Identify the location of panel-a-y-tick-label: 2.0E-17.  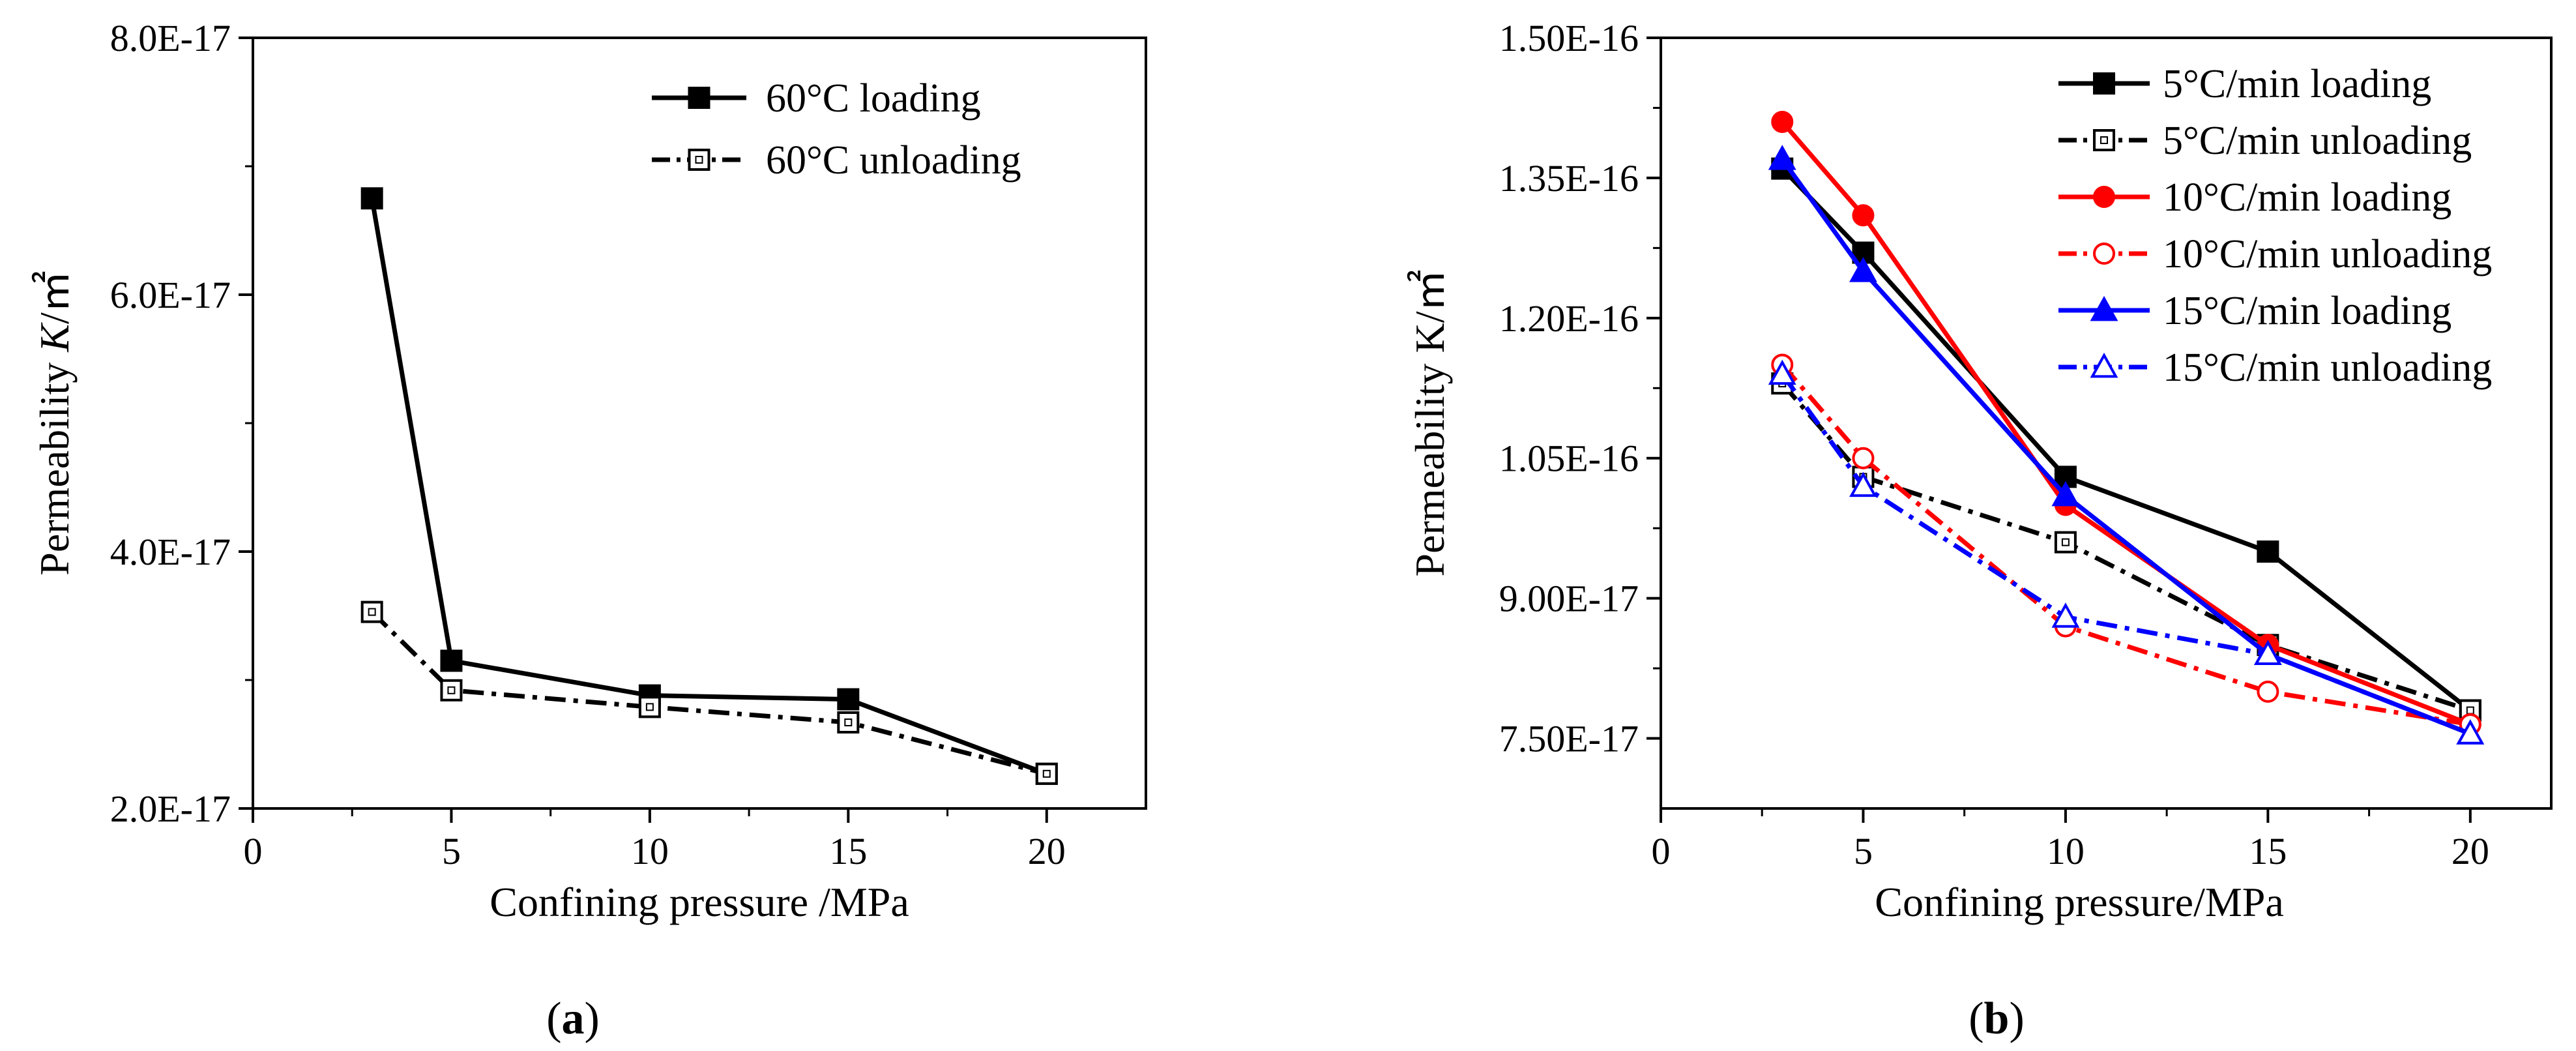
(170, 809).